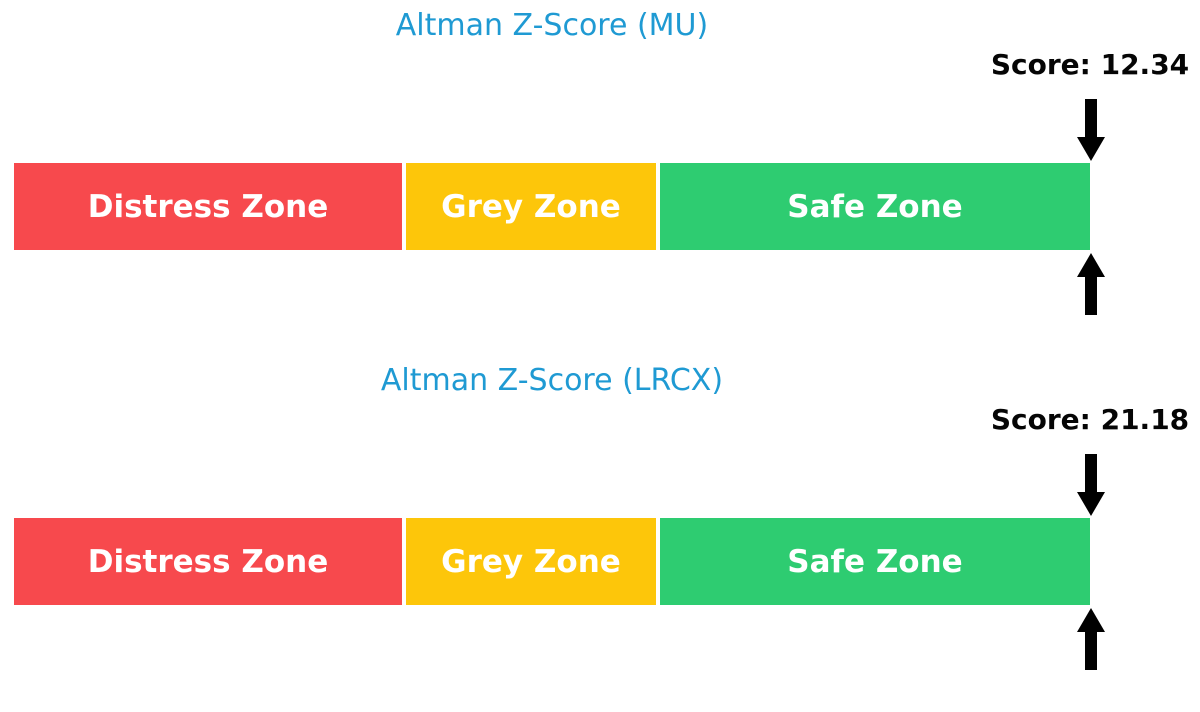  Describe the element at coordinates (552, 380) in the screenshot. I see `chart-title: Altman Z-Score (LRCX)` at that location.